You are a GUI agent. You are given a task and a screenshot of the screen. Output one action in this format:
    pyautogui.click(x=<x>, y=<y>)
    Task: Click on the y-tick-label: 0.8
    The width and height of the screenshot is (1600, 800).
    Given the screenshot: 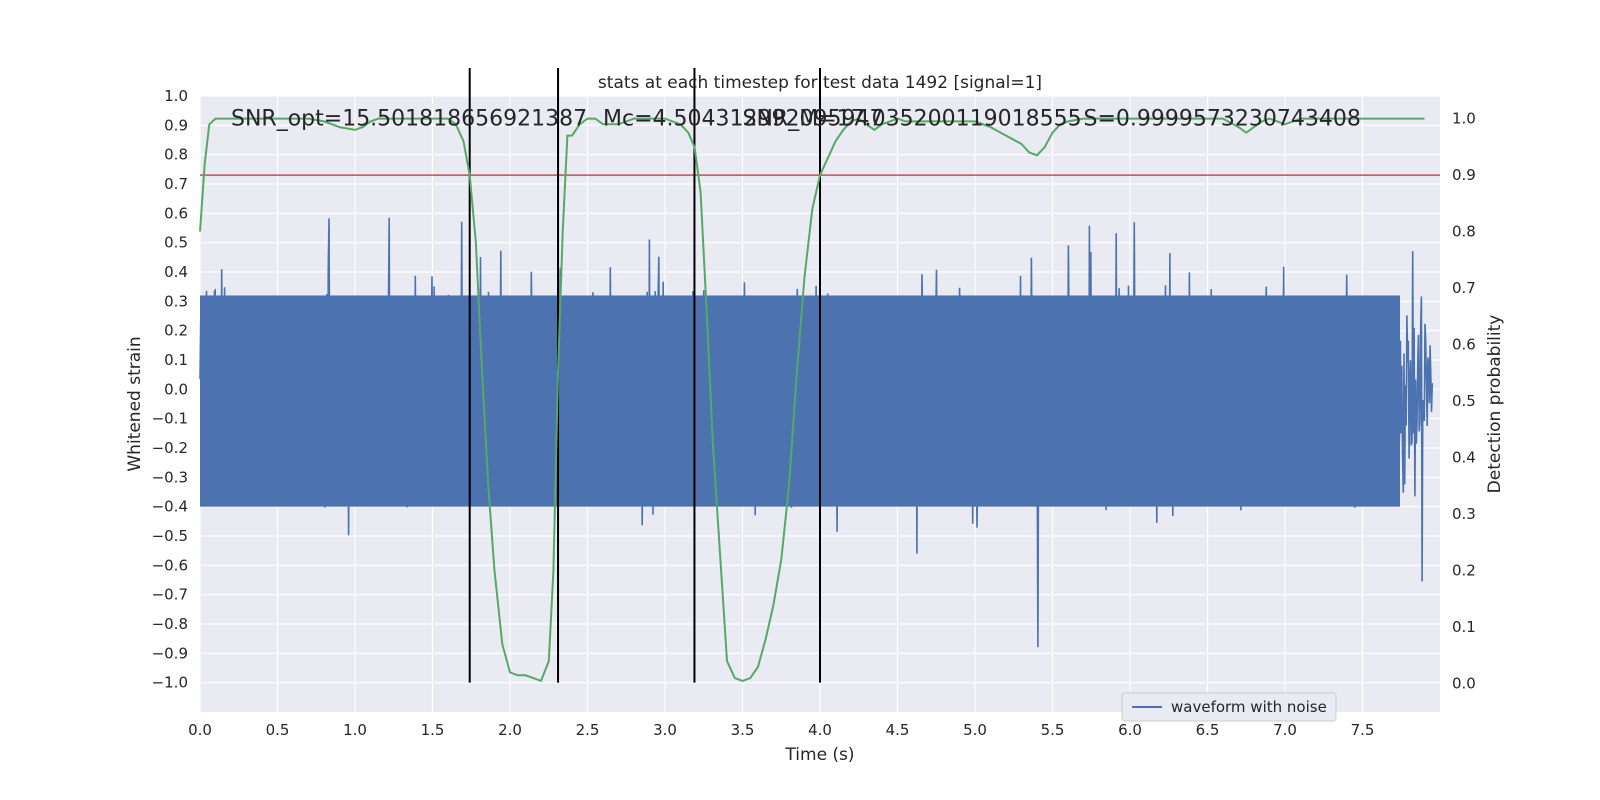 What is the action you would take?
    pyautogui.click(x=176, y=155)
    